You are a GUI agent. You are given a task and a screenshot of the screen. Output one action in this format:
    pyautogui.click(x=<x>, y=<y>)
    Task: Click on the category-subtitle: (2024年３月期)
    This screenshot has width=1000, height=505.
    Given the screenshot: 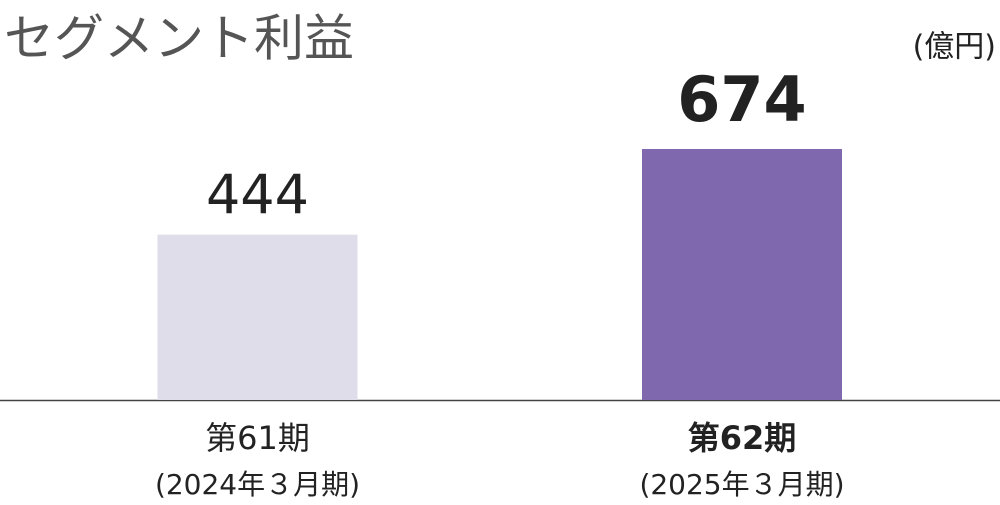 What is the action you would take?
    pyautogui.click(x=257, y=484)
    